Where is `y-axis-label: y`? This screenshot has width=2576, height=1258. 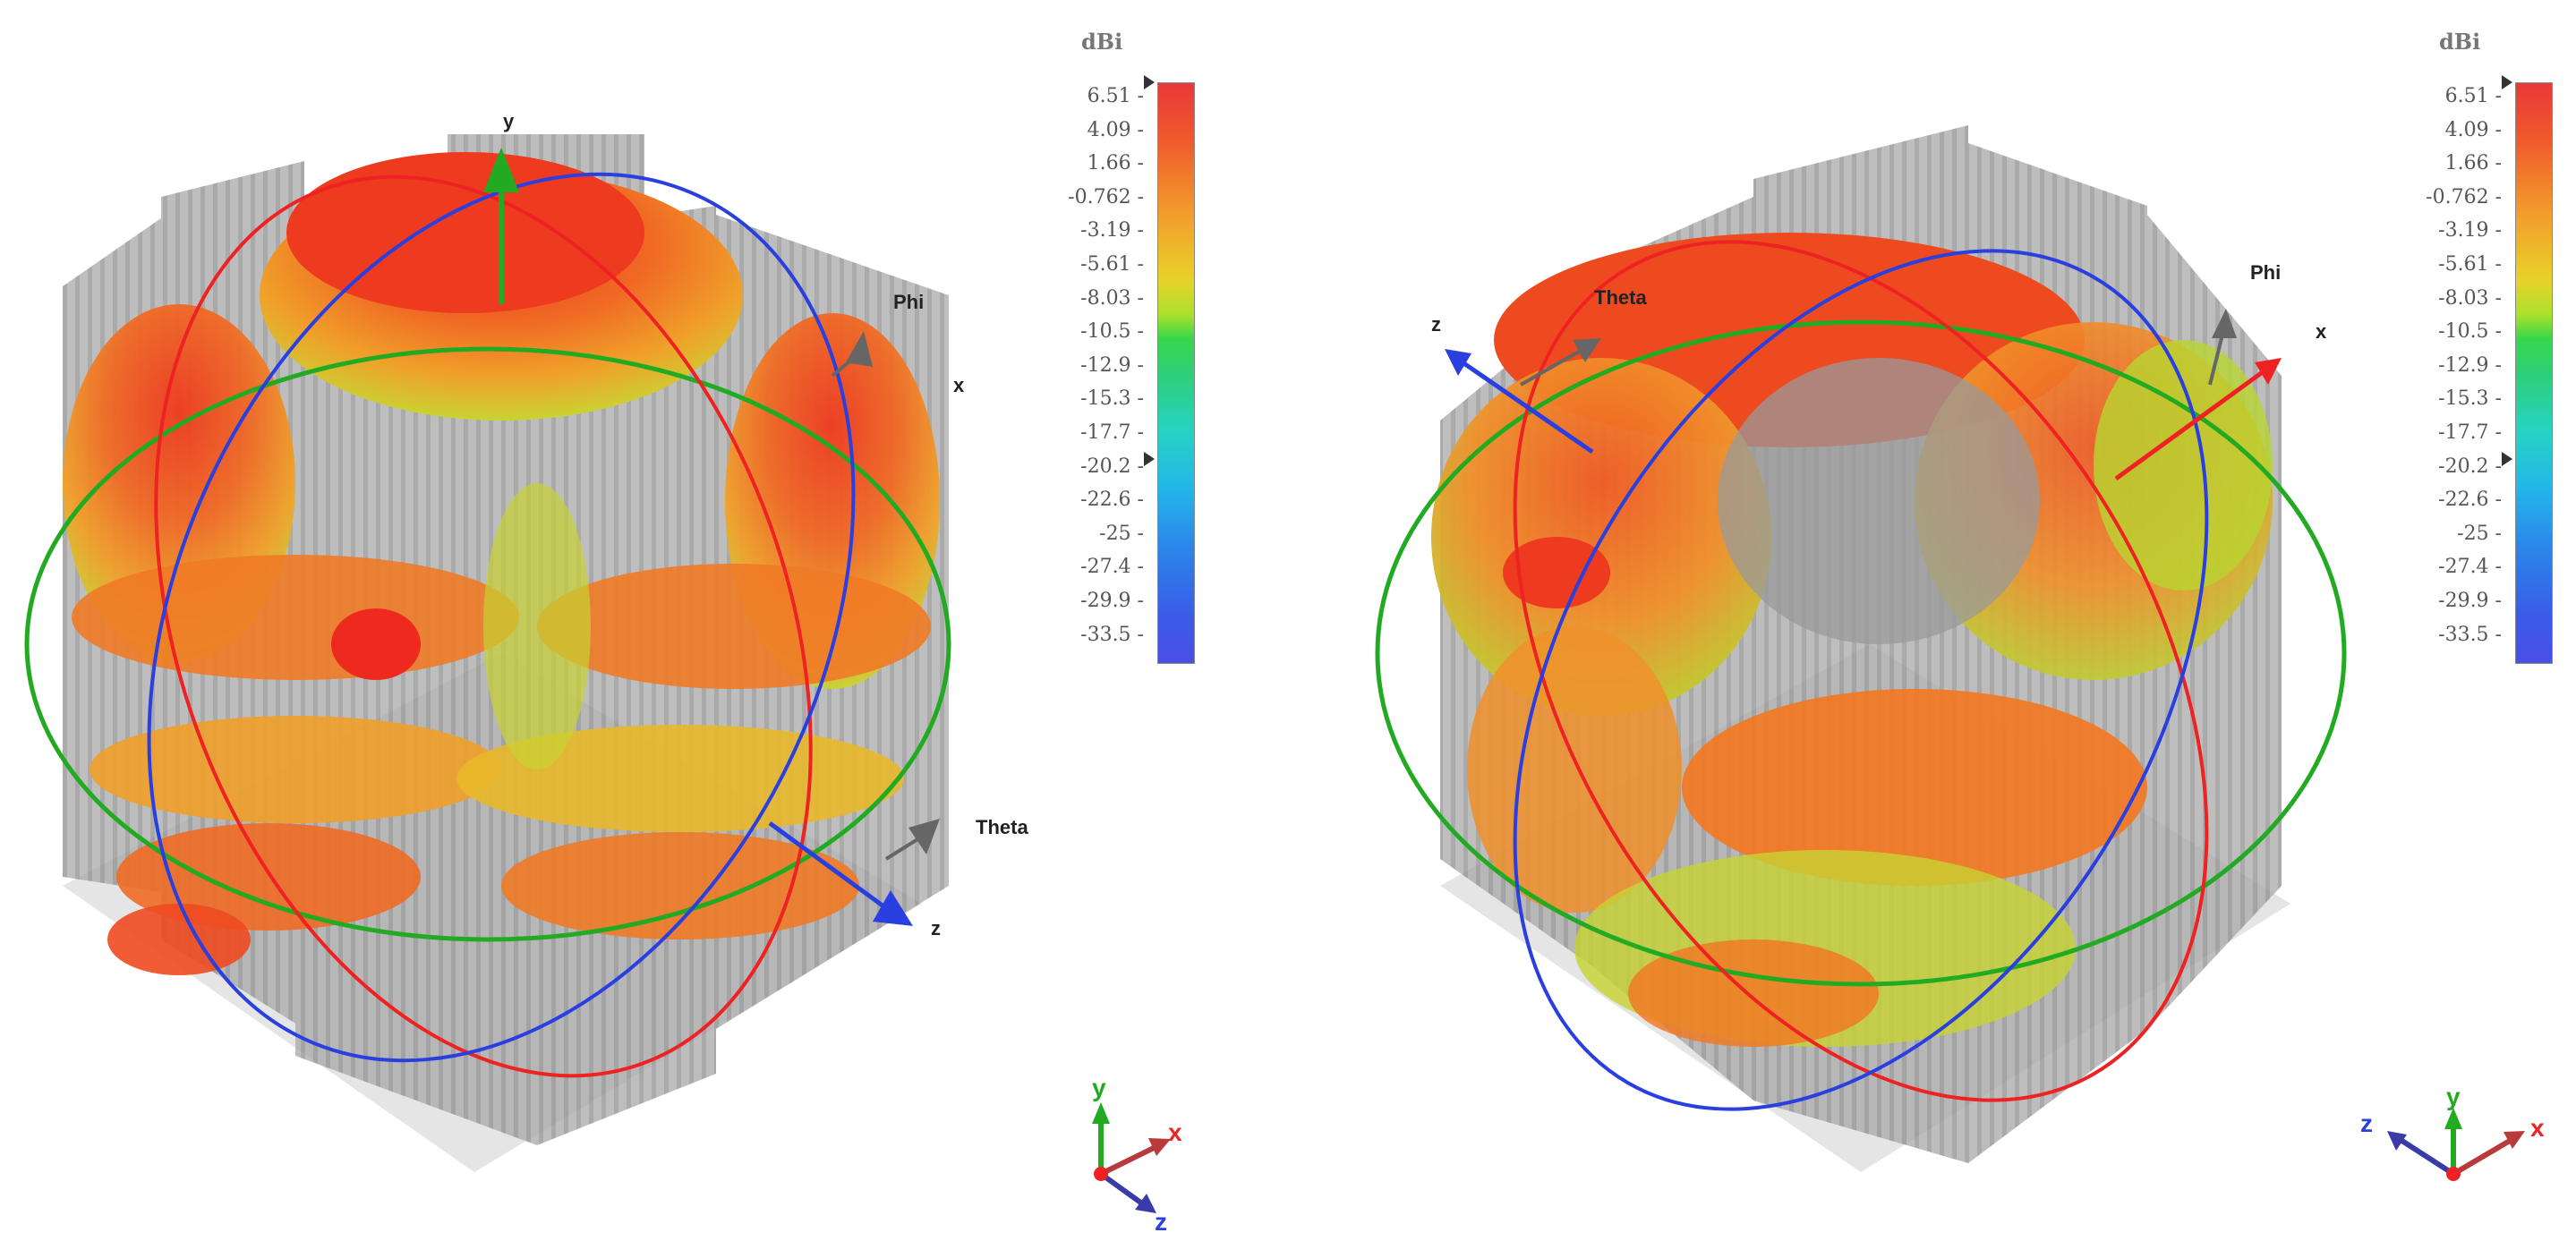 y-axis-label: y is located at coordinates (509, 121).